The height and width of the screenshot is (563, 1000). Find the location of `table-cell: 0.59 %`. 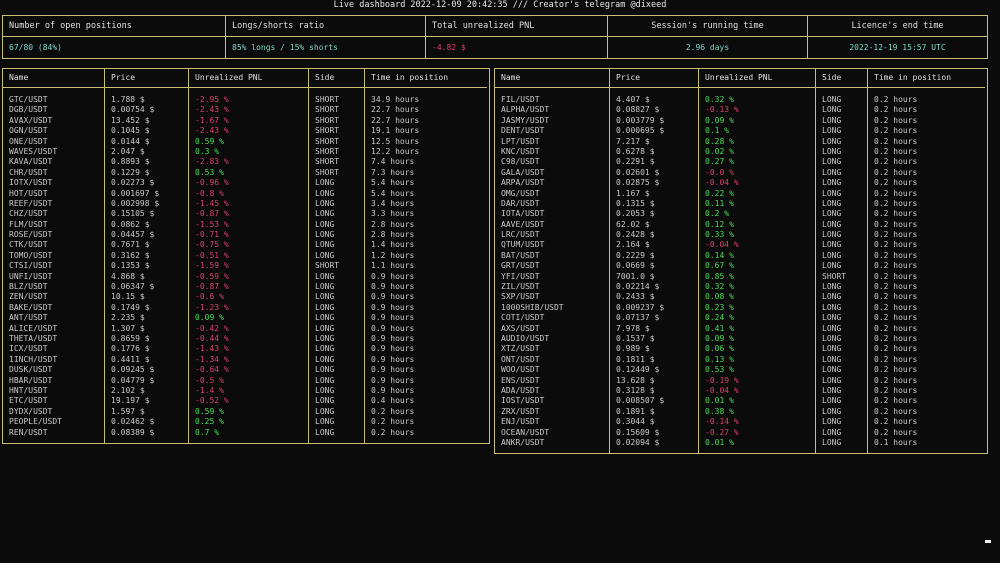

table-cell: 0.59 % is located at coordinates (209, 141).